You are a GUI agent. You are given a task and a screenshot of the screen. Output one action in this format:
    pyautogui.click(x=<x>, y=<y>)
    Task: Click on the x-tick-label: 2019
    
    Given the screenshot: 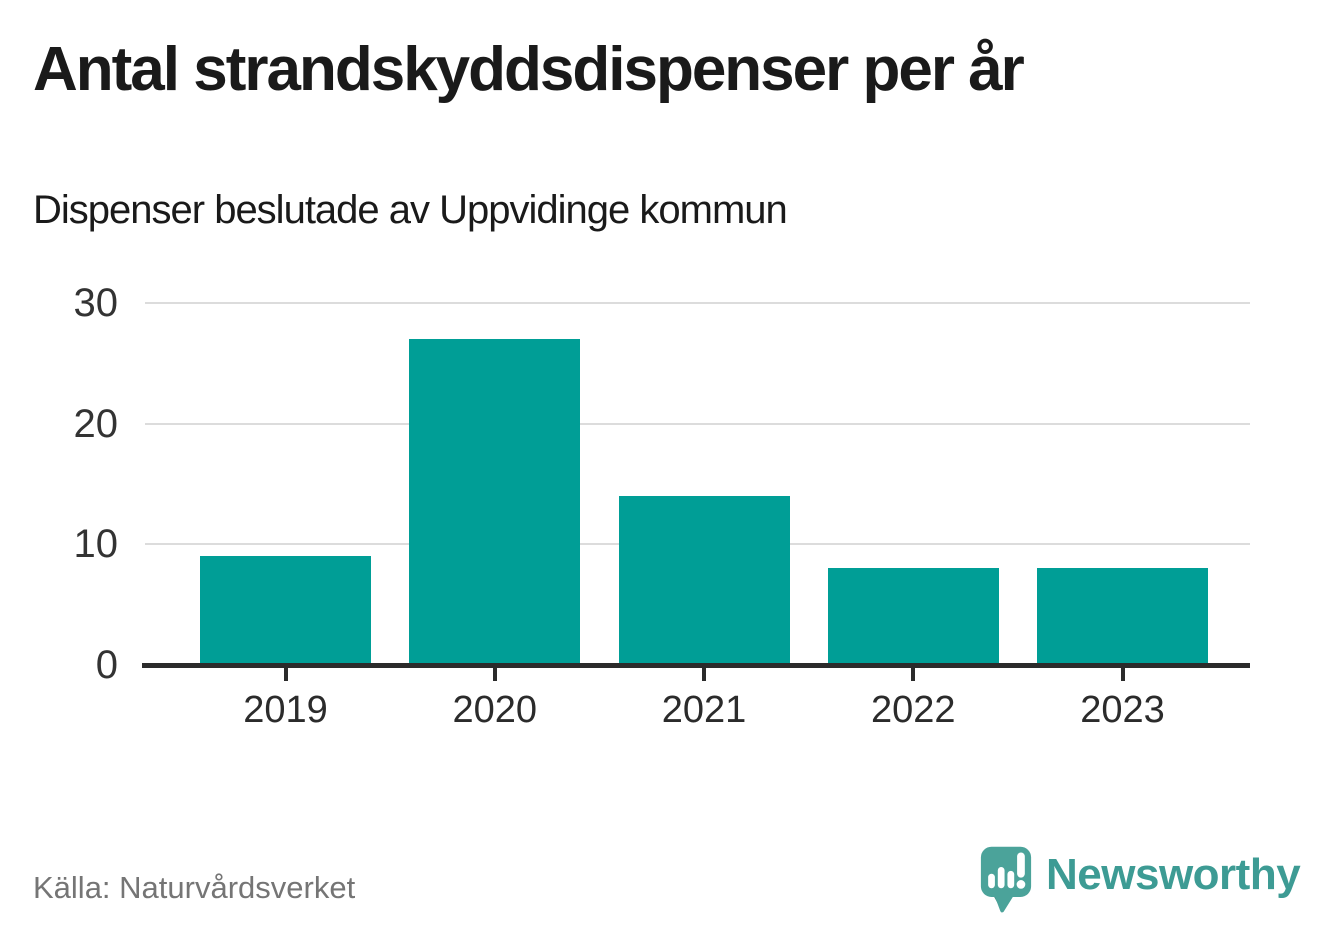 What is the action you would take?
    pyautogui.click(x=285, y=710)
    